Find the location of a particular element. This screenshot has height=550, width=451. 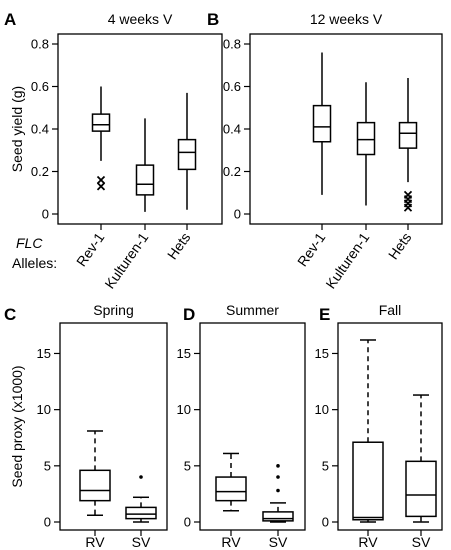

y-axis-label: Seed yield (g) is located at coordinates (17, 129).